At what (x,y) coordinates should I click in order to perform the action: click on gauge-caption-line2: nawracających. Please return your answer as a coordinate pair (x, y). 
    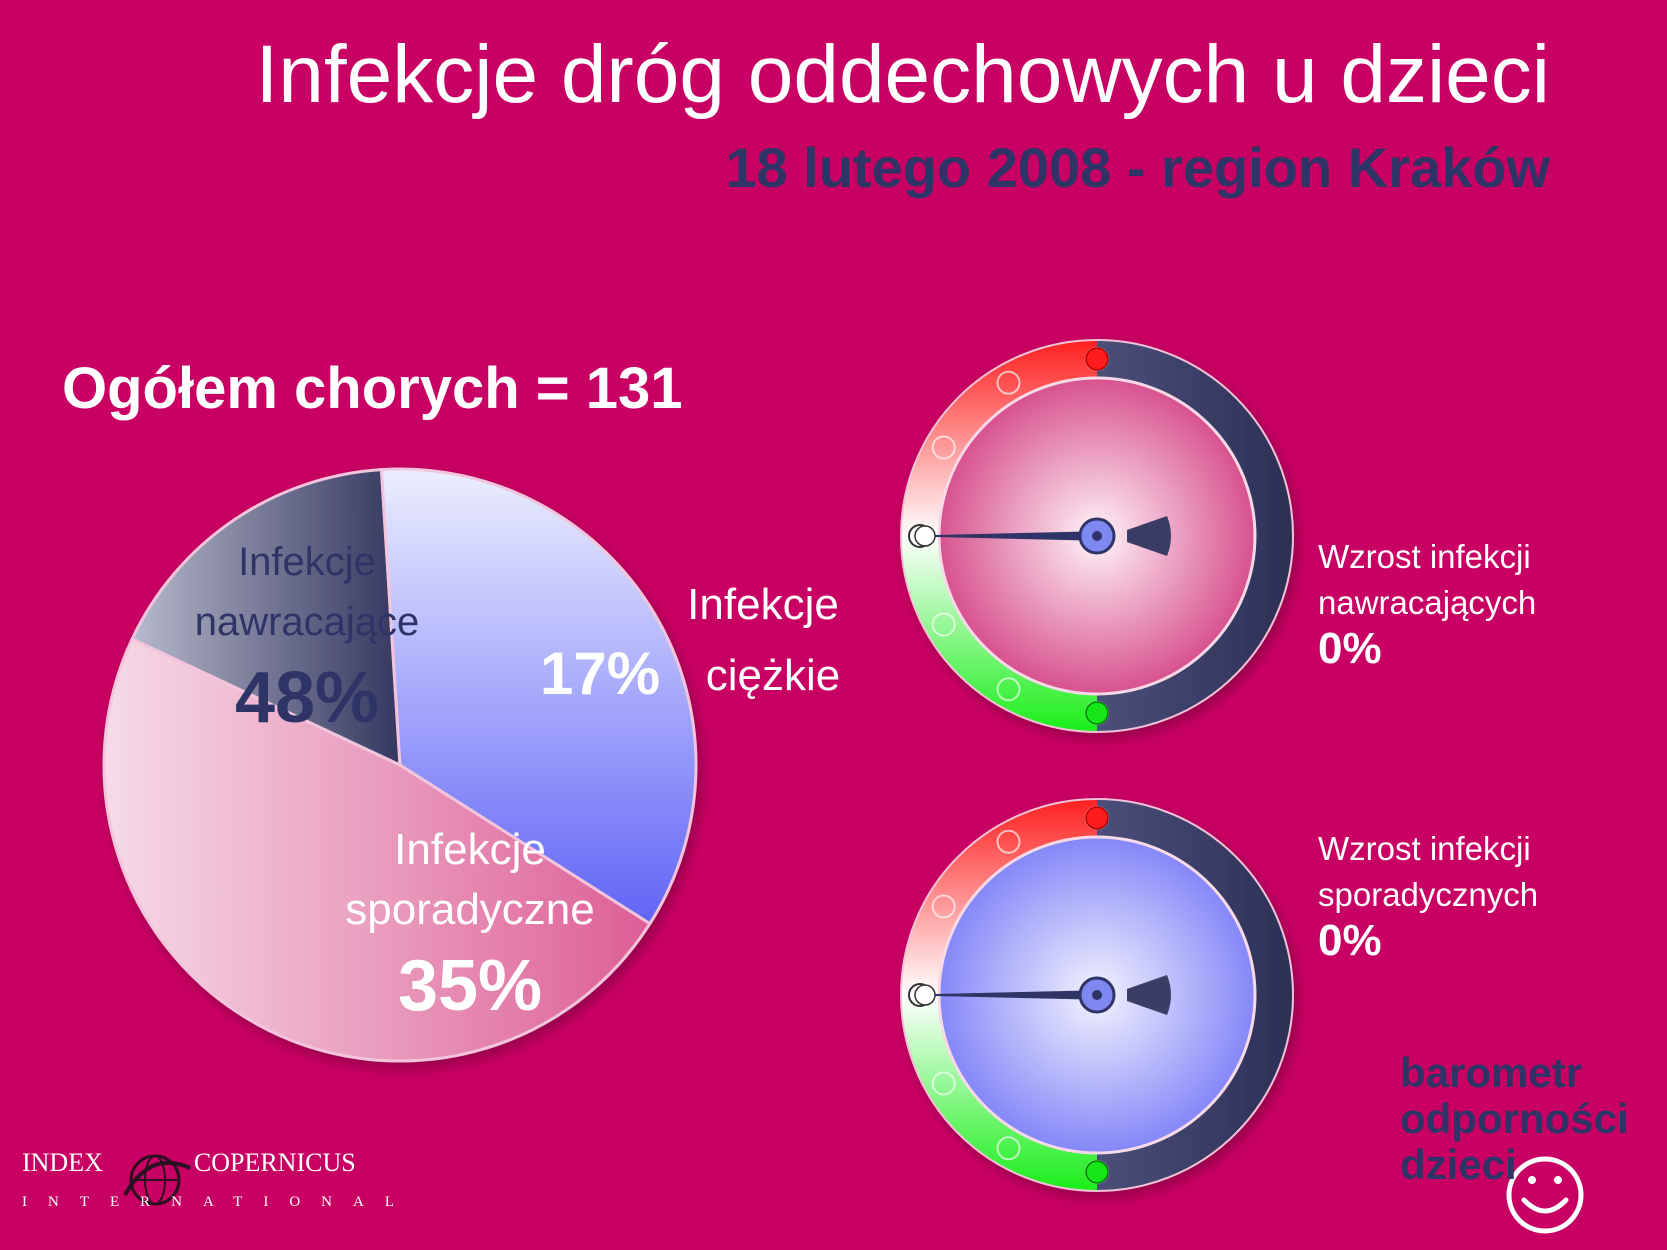
    Looking at the image, I should click on (1427, 602).